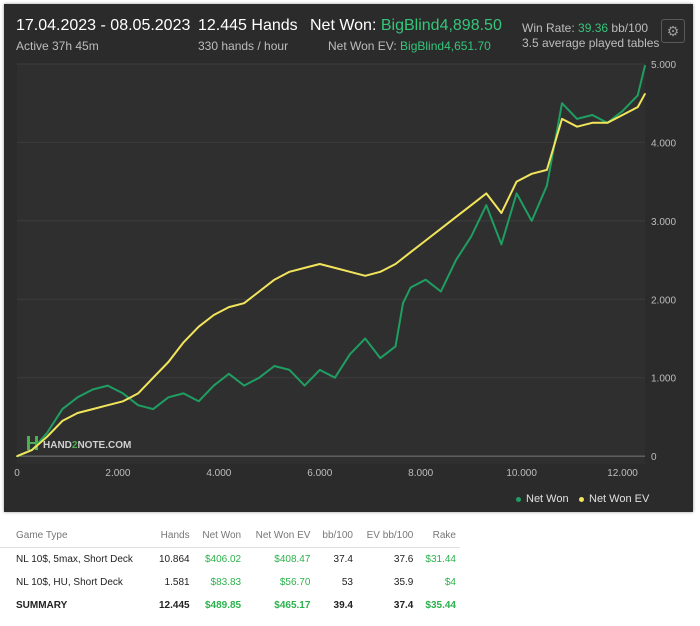  What do you see at coordinates (673, 31) in the screenshot?
I see `gear-icon: ⚙` at bounding box center [673, 31].